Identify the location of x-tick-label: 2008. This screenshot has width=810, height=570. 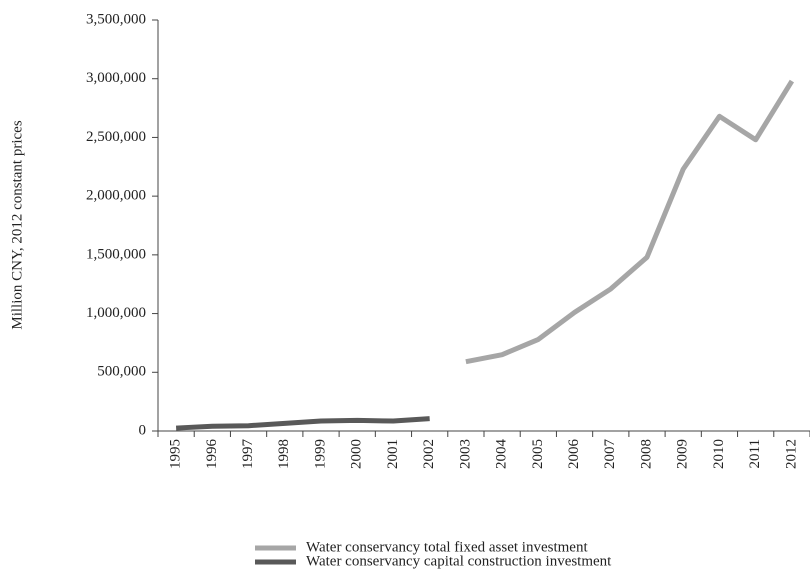
(646, 454).